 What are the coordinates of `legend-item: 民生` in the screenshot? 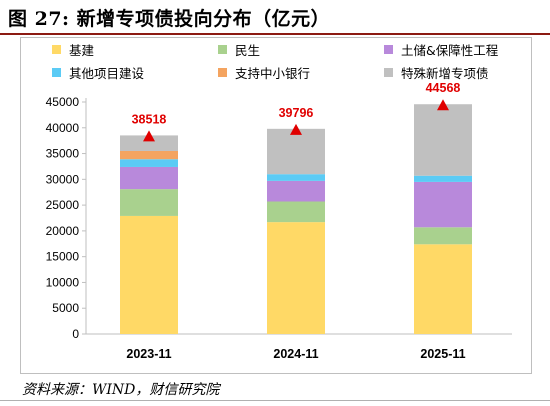 It's located at (239, 49).